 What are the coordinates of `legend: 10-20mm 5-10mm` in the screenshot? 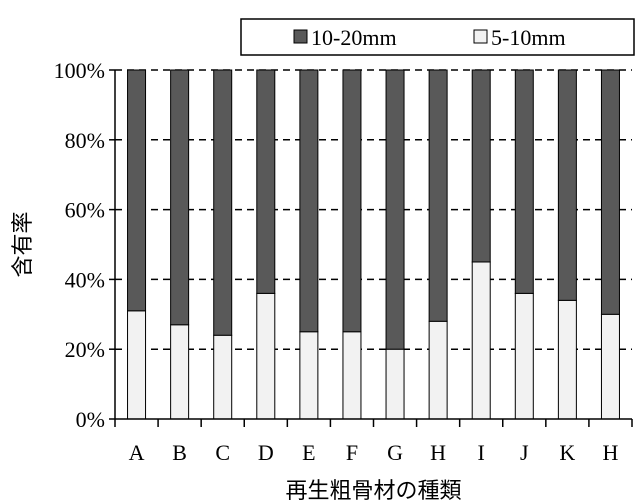 It's located at (437, 37).